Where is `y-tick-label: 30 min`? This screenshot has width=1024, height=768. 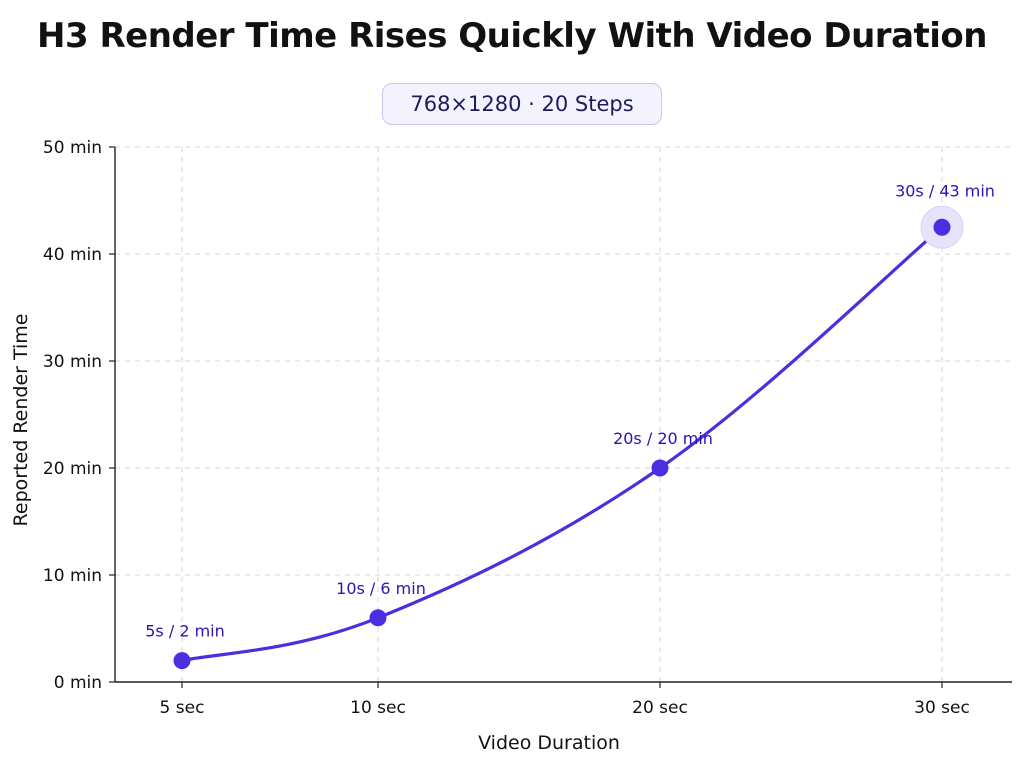
y-tick-label: 30 min is located at coordinates (72, 362).